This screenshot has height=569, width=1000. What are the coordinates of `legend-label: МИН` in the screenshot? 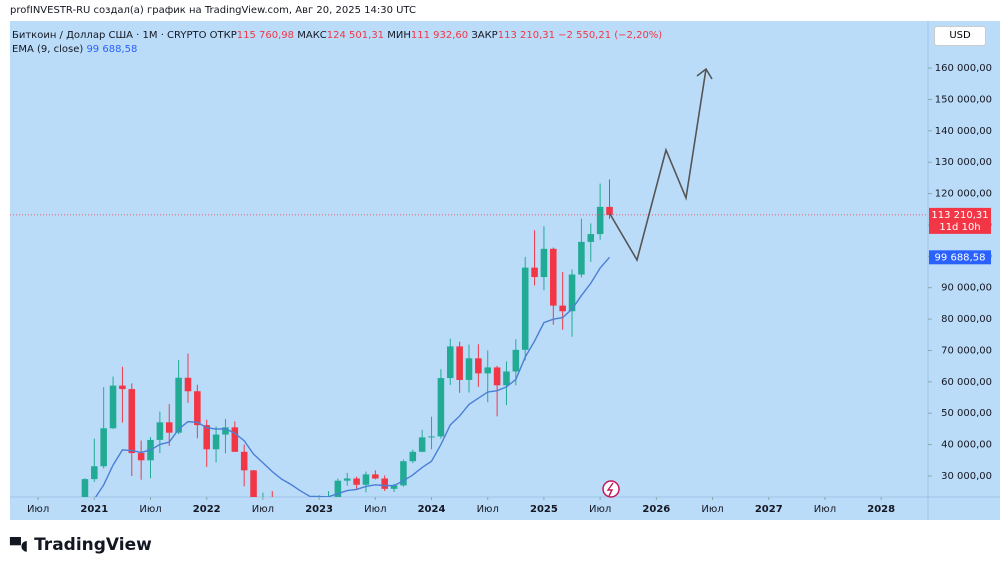 It's located at (399, 35).